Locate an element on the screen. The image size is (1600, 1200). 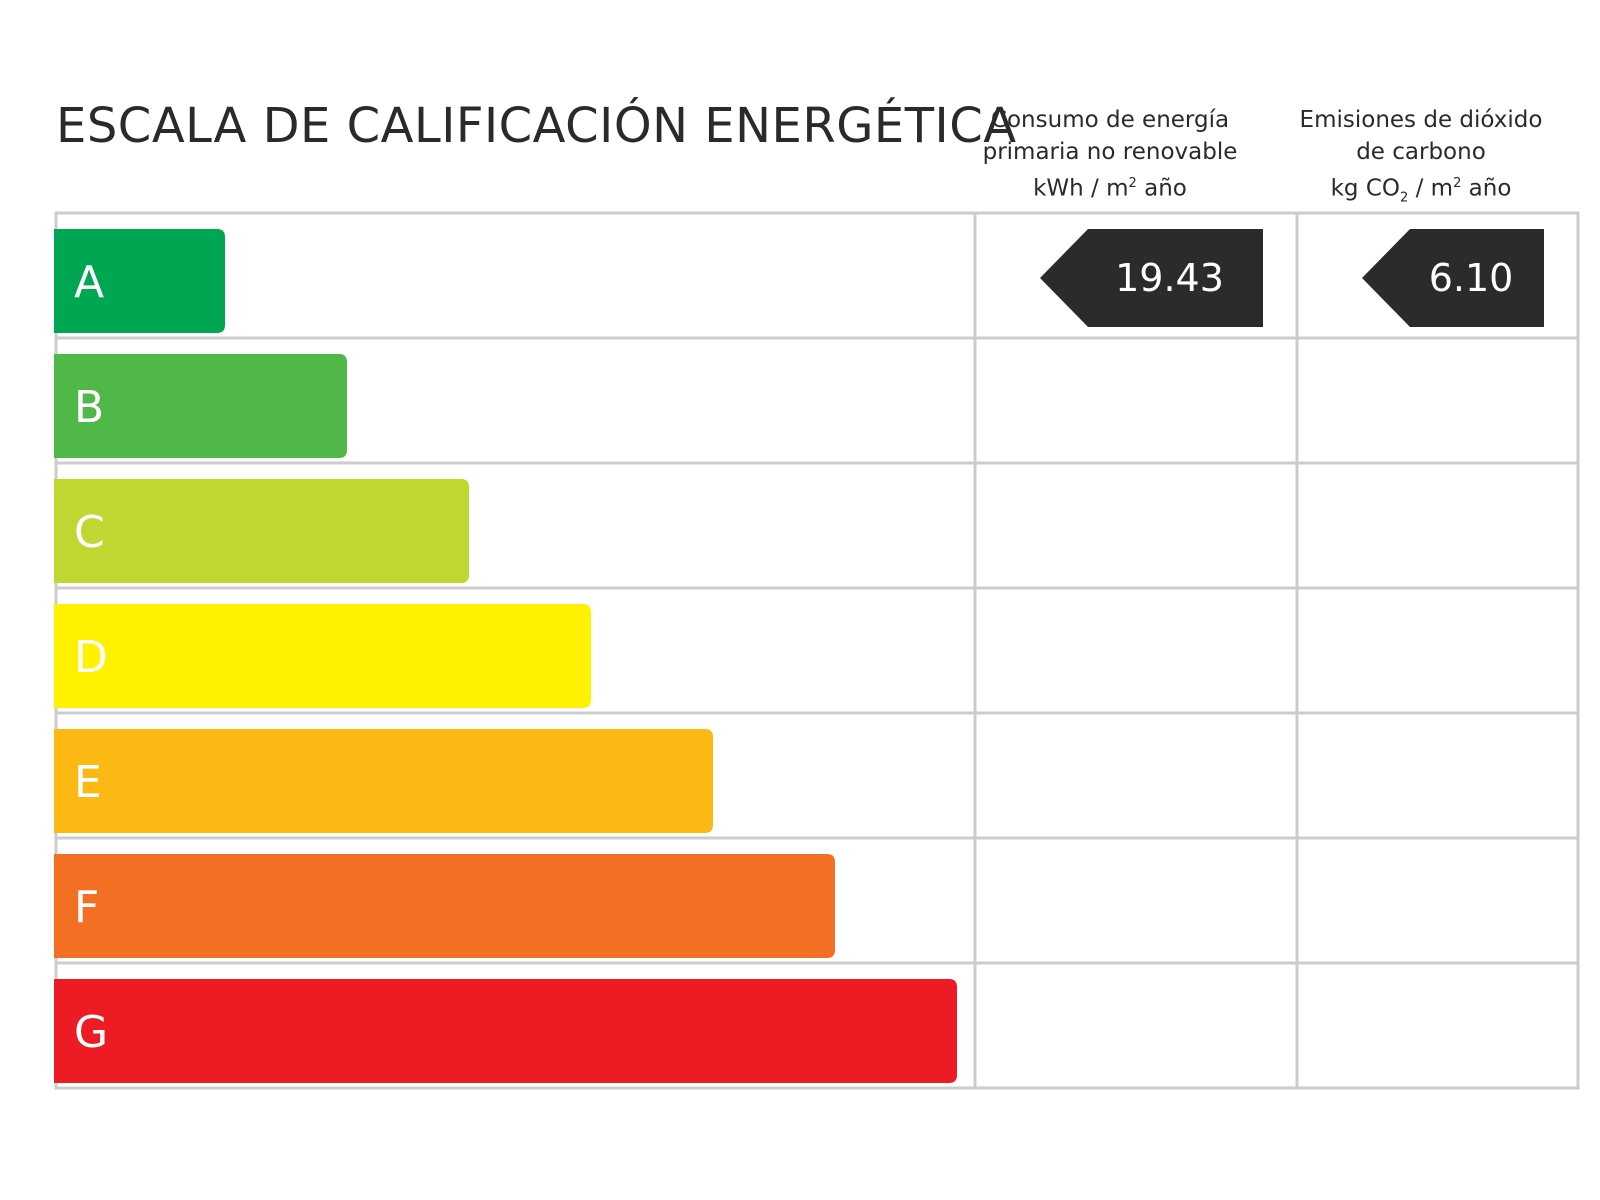
rating-bar-letter: F is located at coordinates (86, 907).